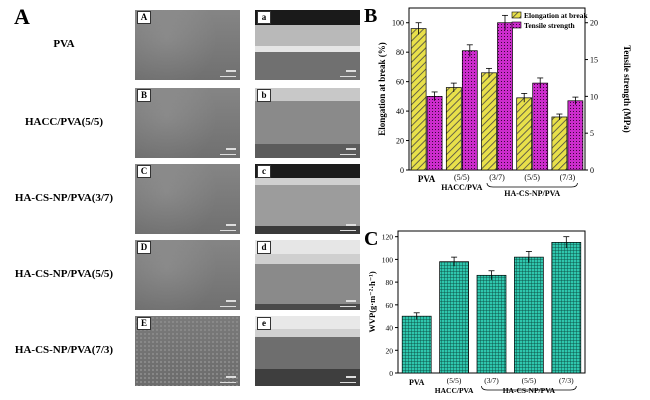 This screenshot has height=400, width=650. What do you see at coordinates (64, 274) in the screenshot?
I see `sample-label: HA-CS-NP/PVA(5/5)` at bounding box center [64, 274].